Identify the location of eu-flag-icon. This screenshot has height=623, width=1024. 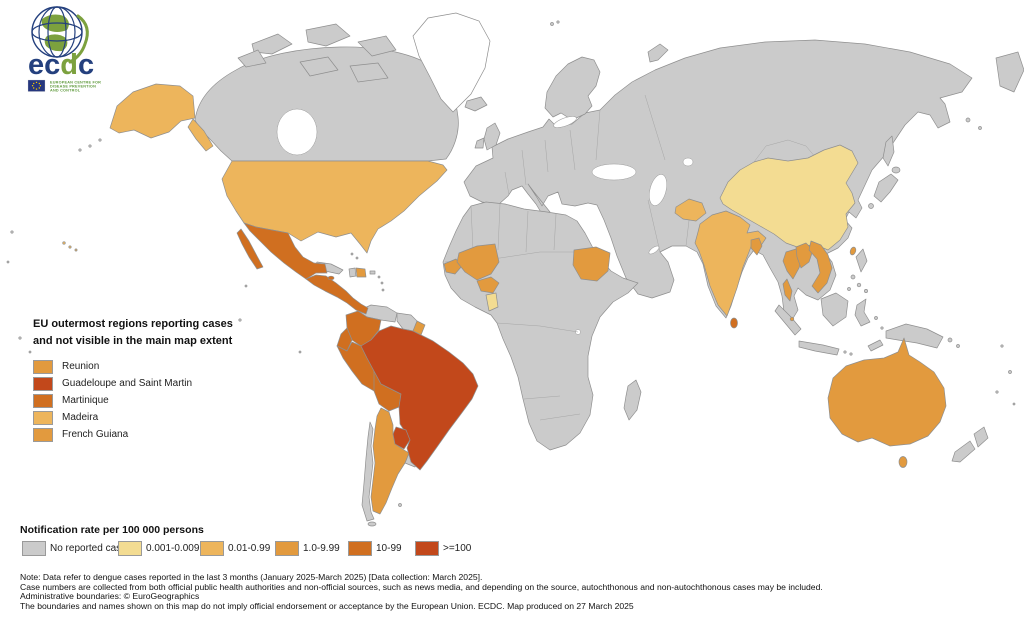
(36, 85).